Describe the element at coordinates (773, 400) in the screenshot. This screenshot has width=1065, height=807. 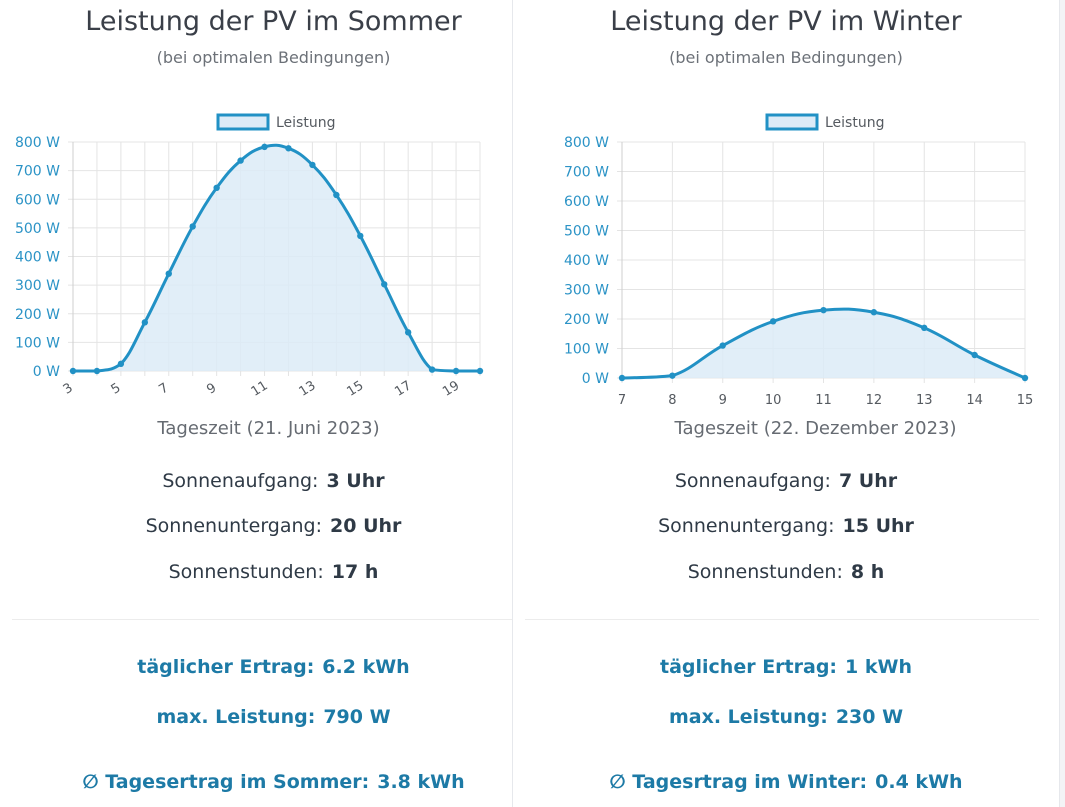
I see `x-tick-label: 10` at that location.